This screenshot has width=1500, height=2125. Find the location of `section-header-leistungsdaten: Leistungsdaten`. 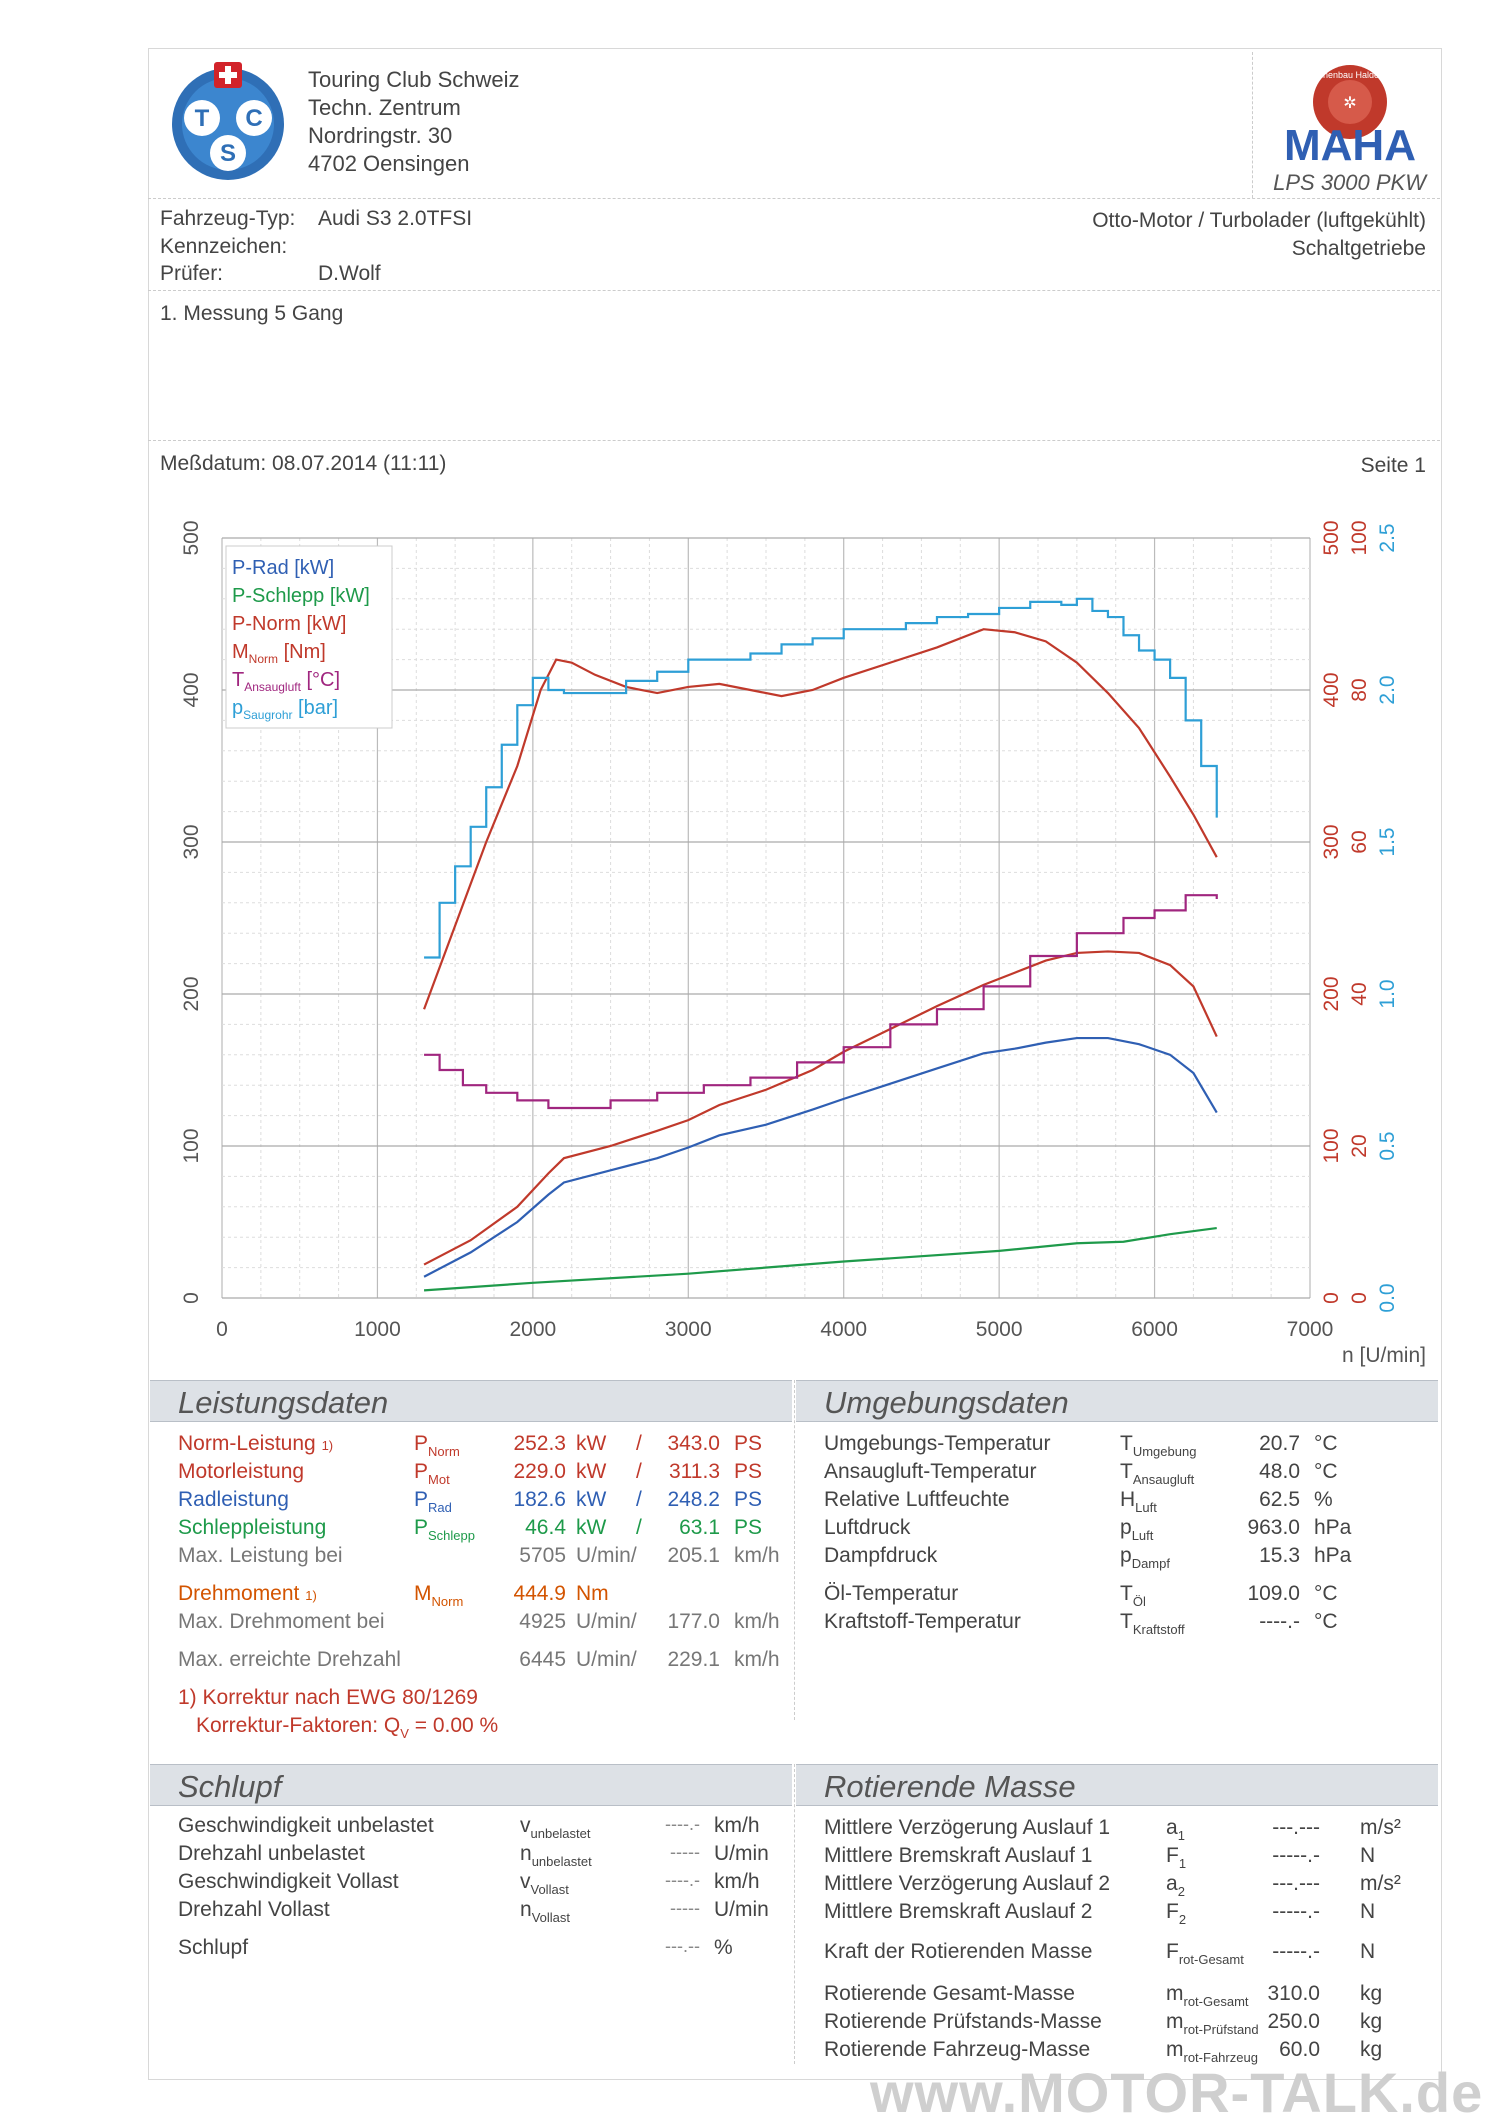

section-header-leistungsdaten: Leistungsdaten is located at coordinates (471, 1401).